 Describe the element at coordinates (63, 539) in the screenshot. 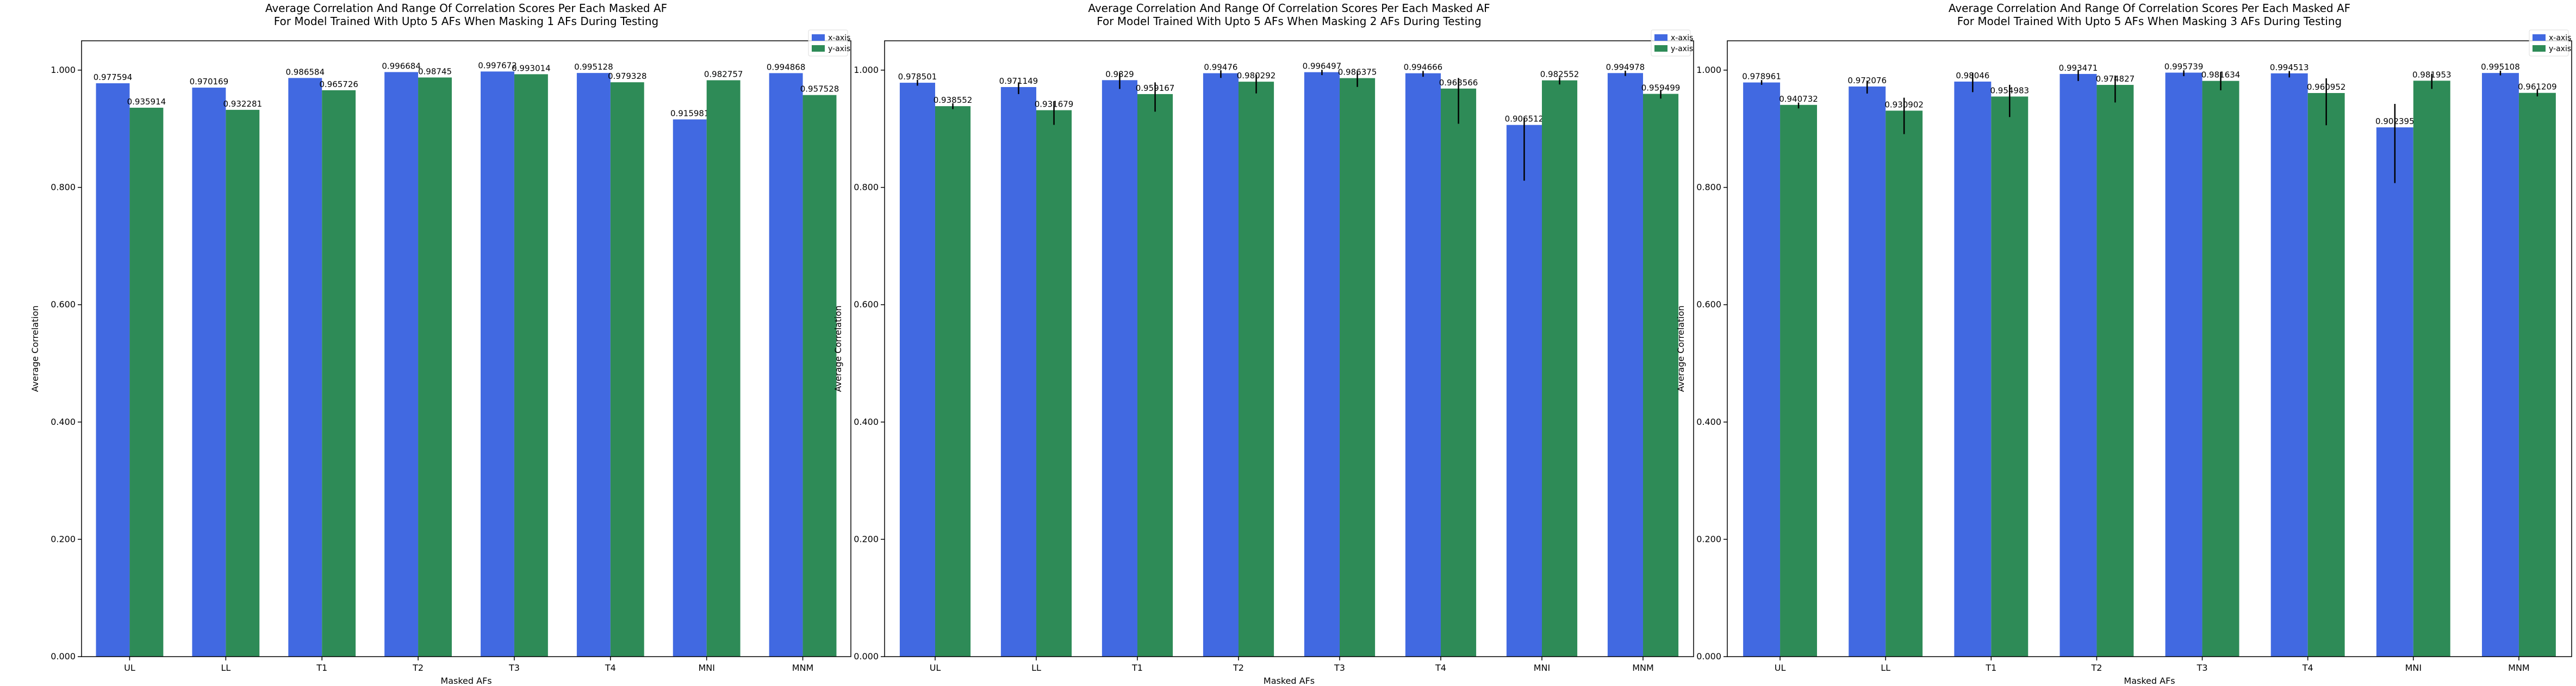

I see `y-tick-label: 0.200` at that location.